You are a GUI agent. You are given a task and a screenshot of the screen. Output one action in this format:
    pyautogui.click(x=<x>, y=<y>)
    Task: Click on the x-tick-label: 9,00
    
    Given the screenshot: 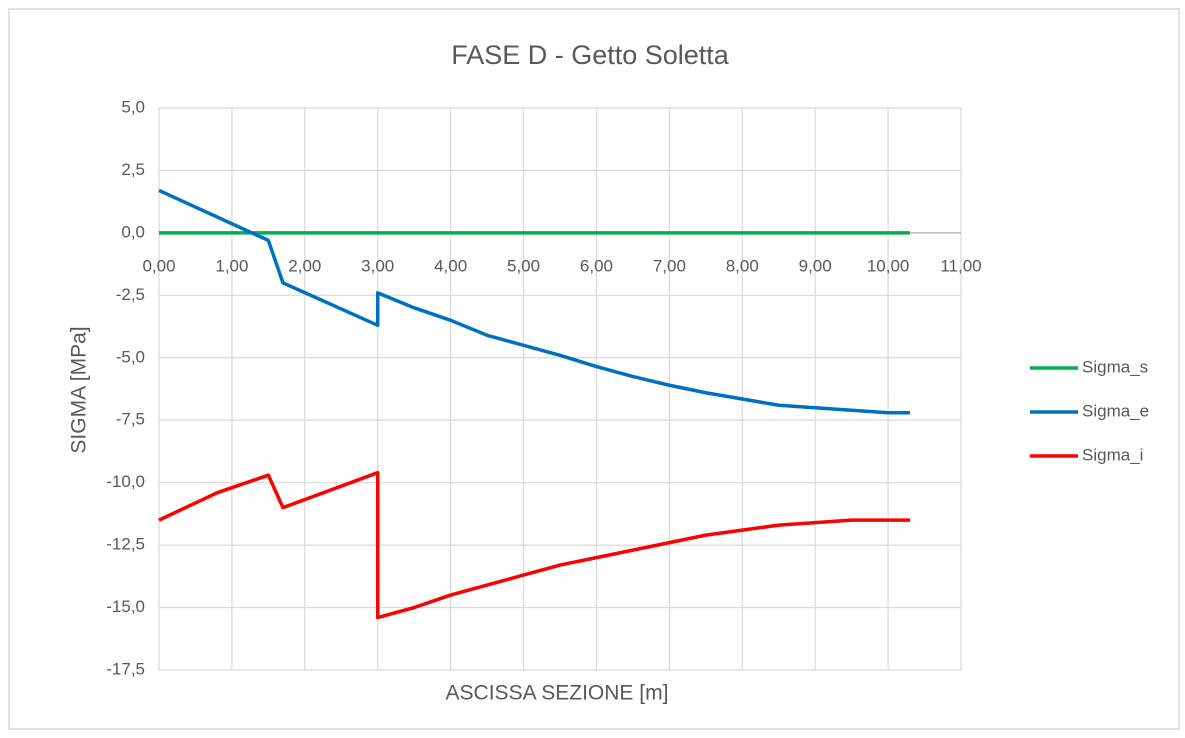 What is the action you would take?
    pyautogui.click(x=815, y=265)
    